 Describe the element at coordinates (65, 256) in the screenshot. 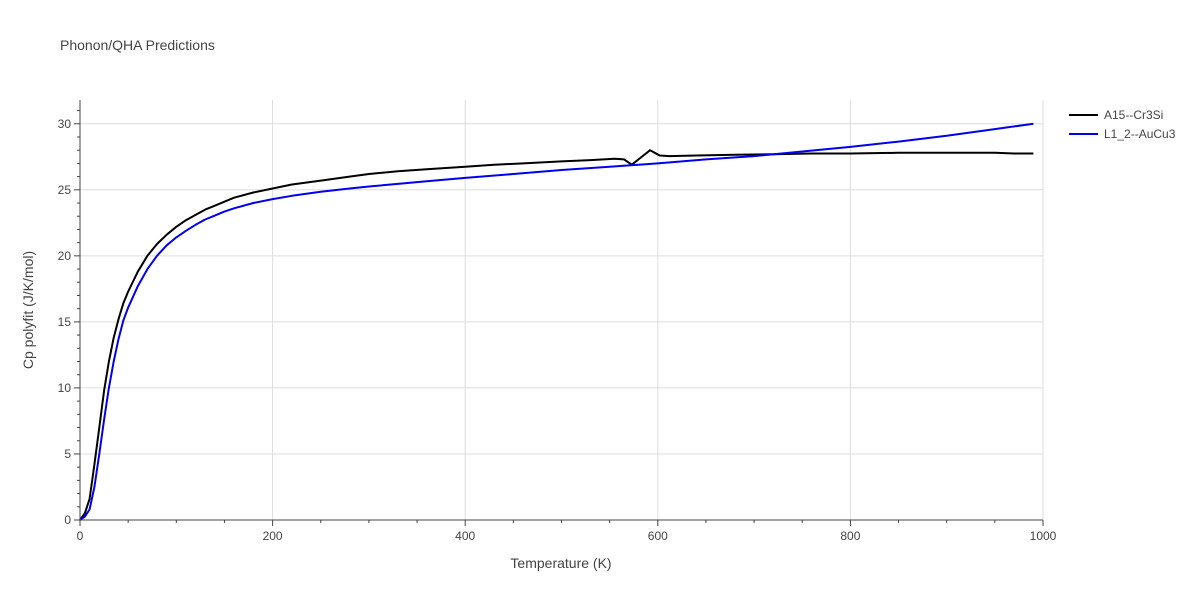

I see `y-tick-label: 20` at that location.